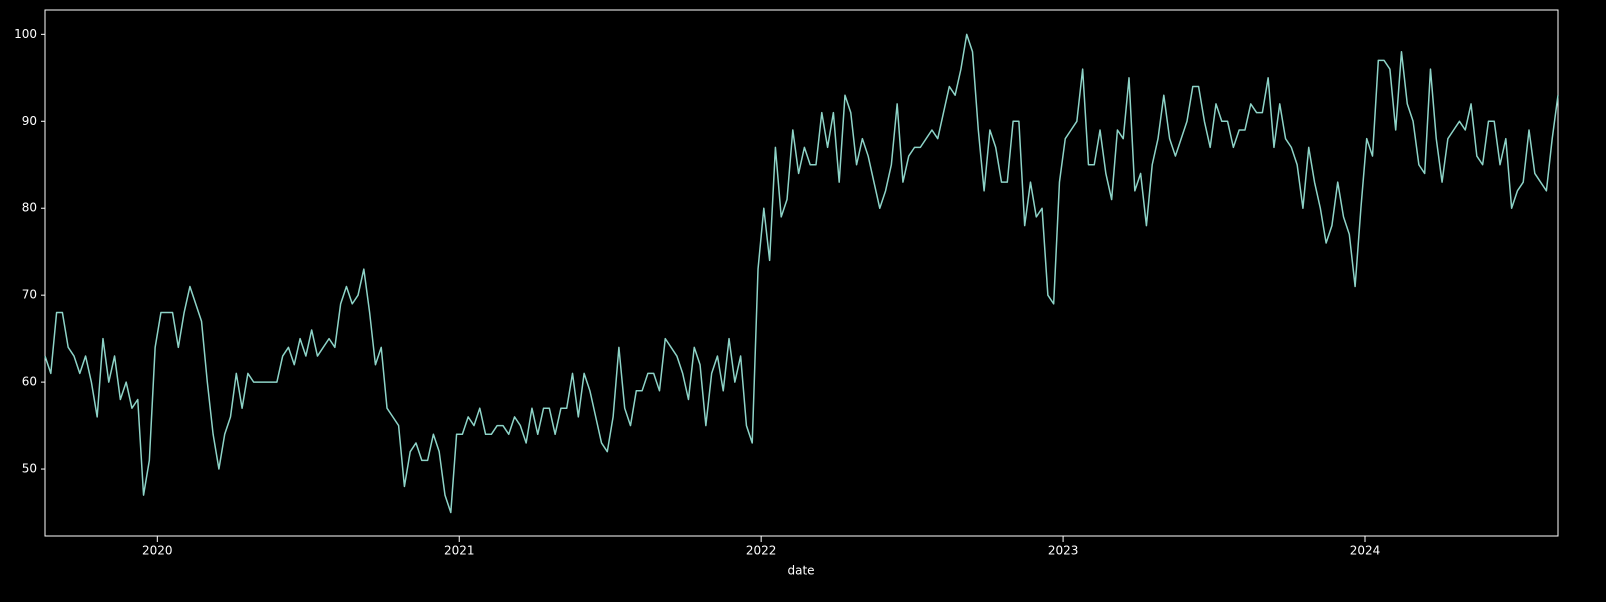  Describe the element at coordinates (29, 121) in the screenshot. I see `y-tick-label: 90` at that location.